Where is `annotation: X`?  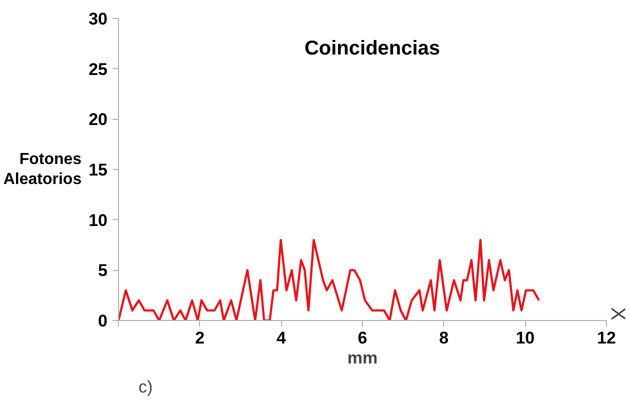
annotation: X is located at coordinates (617, 314).